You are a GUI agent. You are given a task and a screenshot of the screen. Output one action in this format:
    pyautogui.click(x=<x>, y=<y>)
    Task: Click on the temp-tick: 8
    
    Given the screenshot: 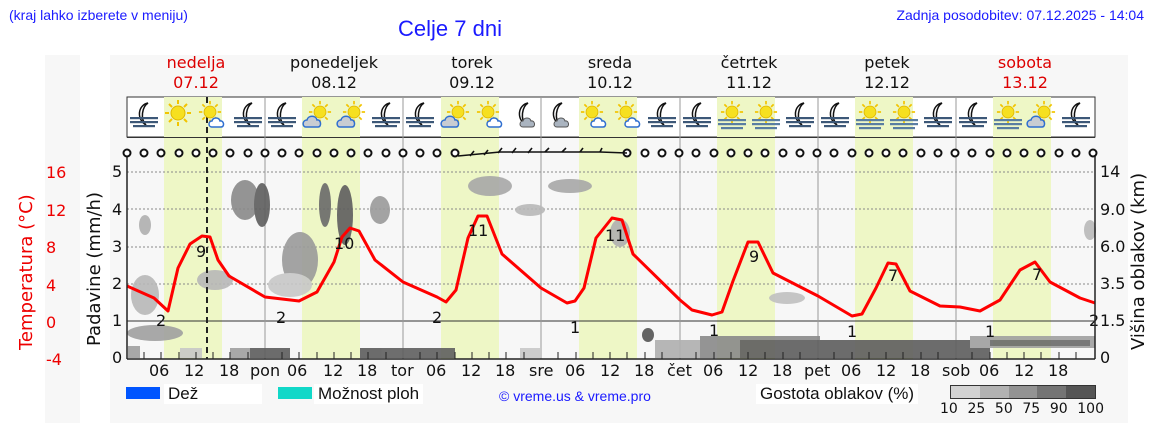 What is the action you would take?
    pyautogui.click(x=51, y=247)
    